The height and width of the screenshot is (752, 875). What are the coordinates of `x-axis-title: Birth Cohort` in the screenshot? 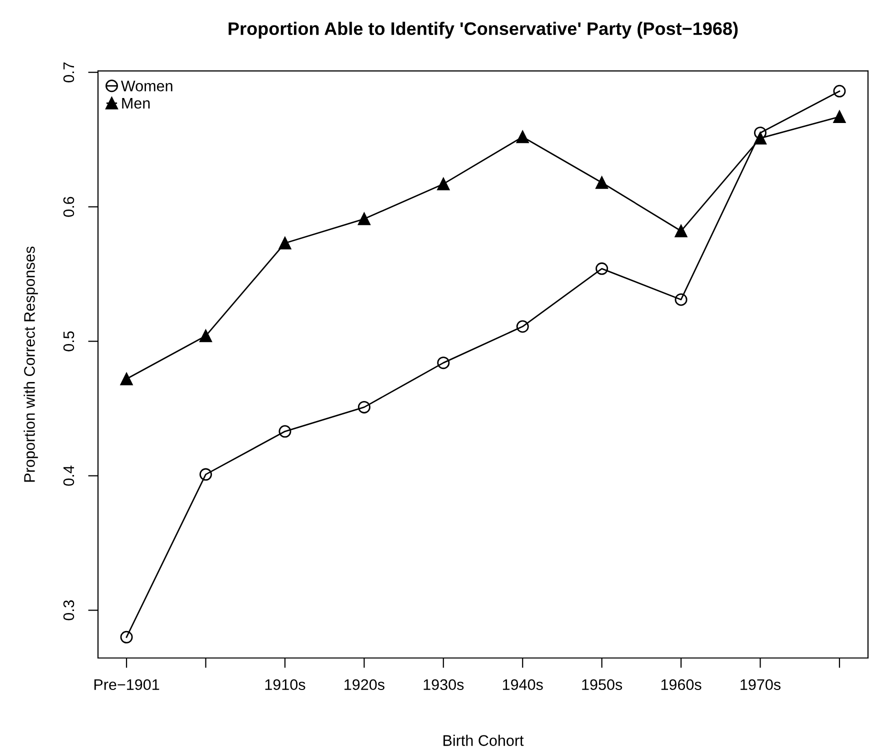 It's located at (484, 740).